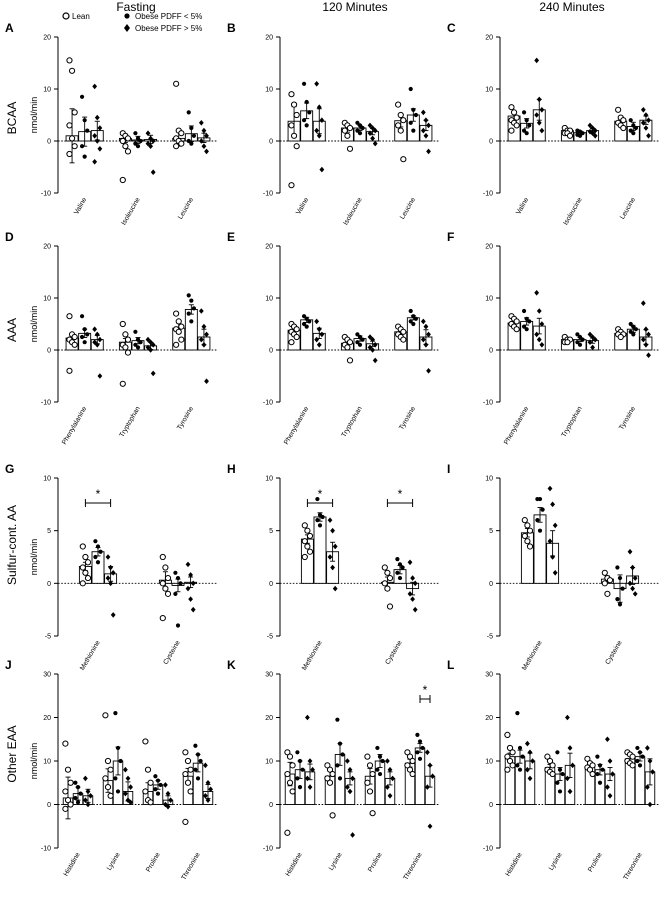 The image size is (666, 900). Describe the element at coordinates (620, 337) in the screenshot. I see `panel-f-point-tyrosine-lean` at that location.